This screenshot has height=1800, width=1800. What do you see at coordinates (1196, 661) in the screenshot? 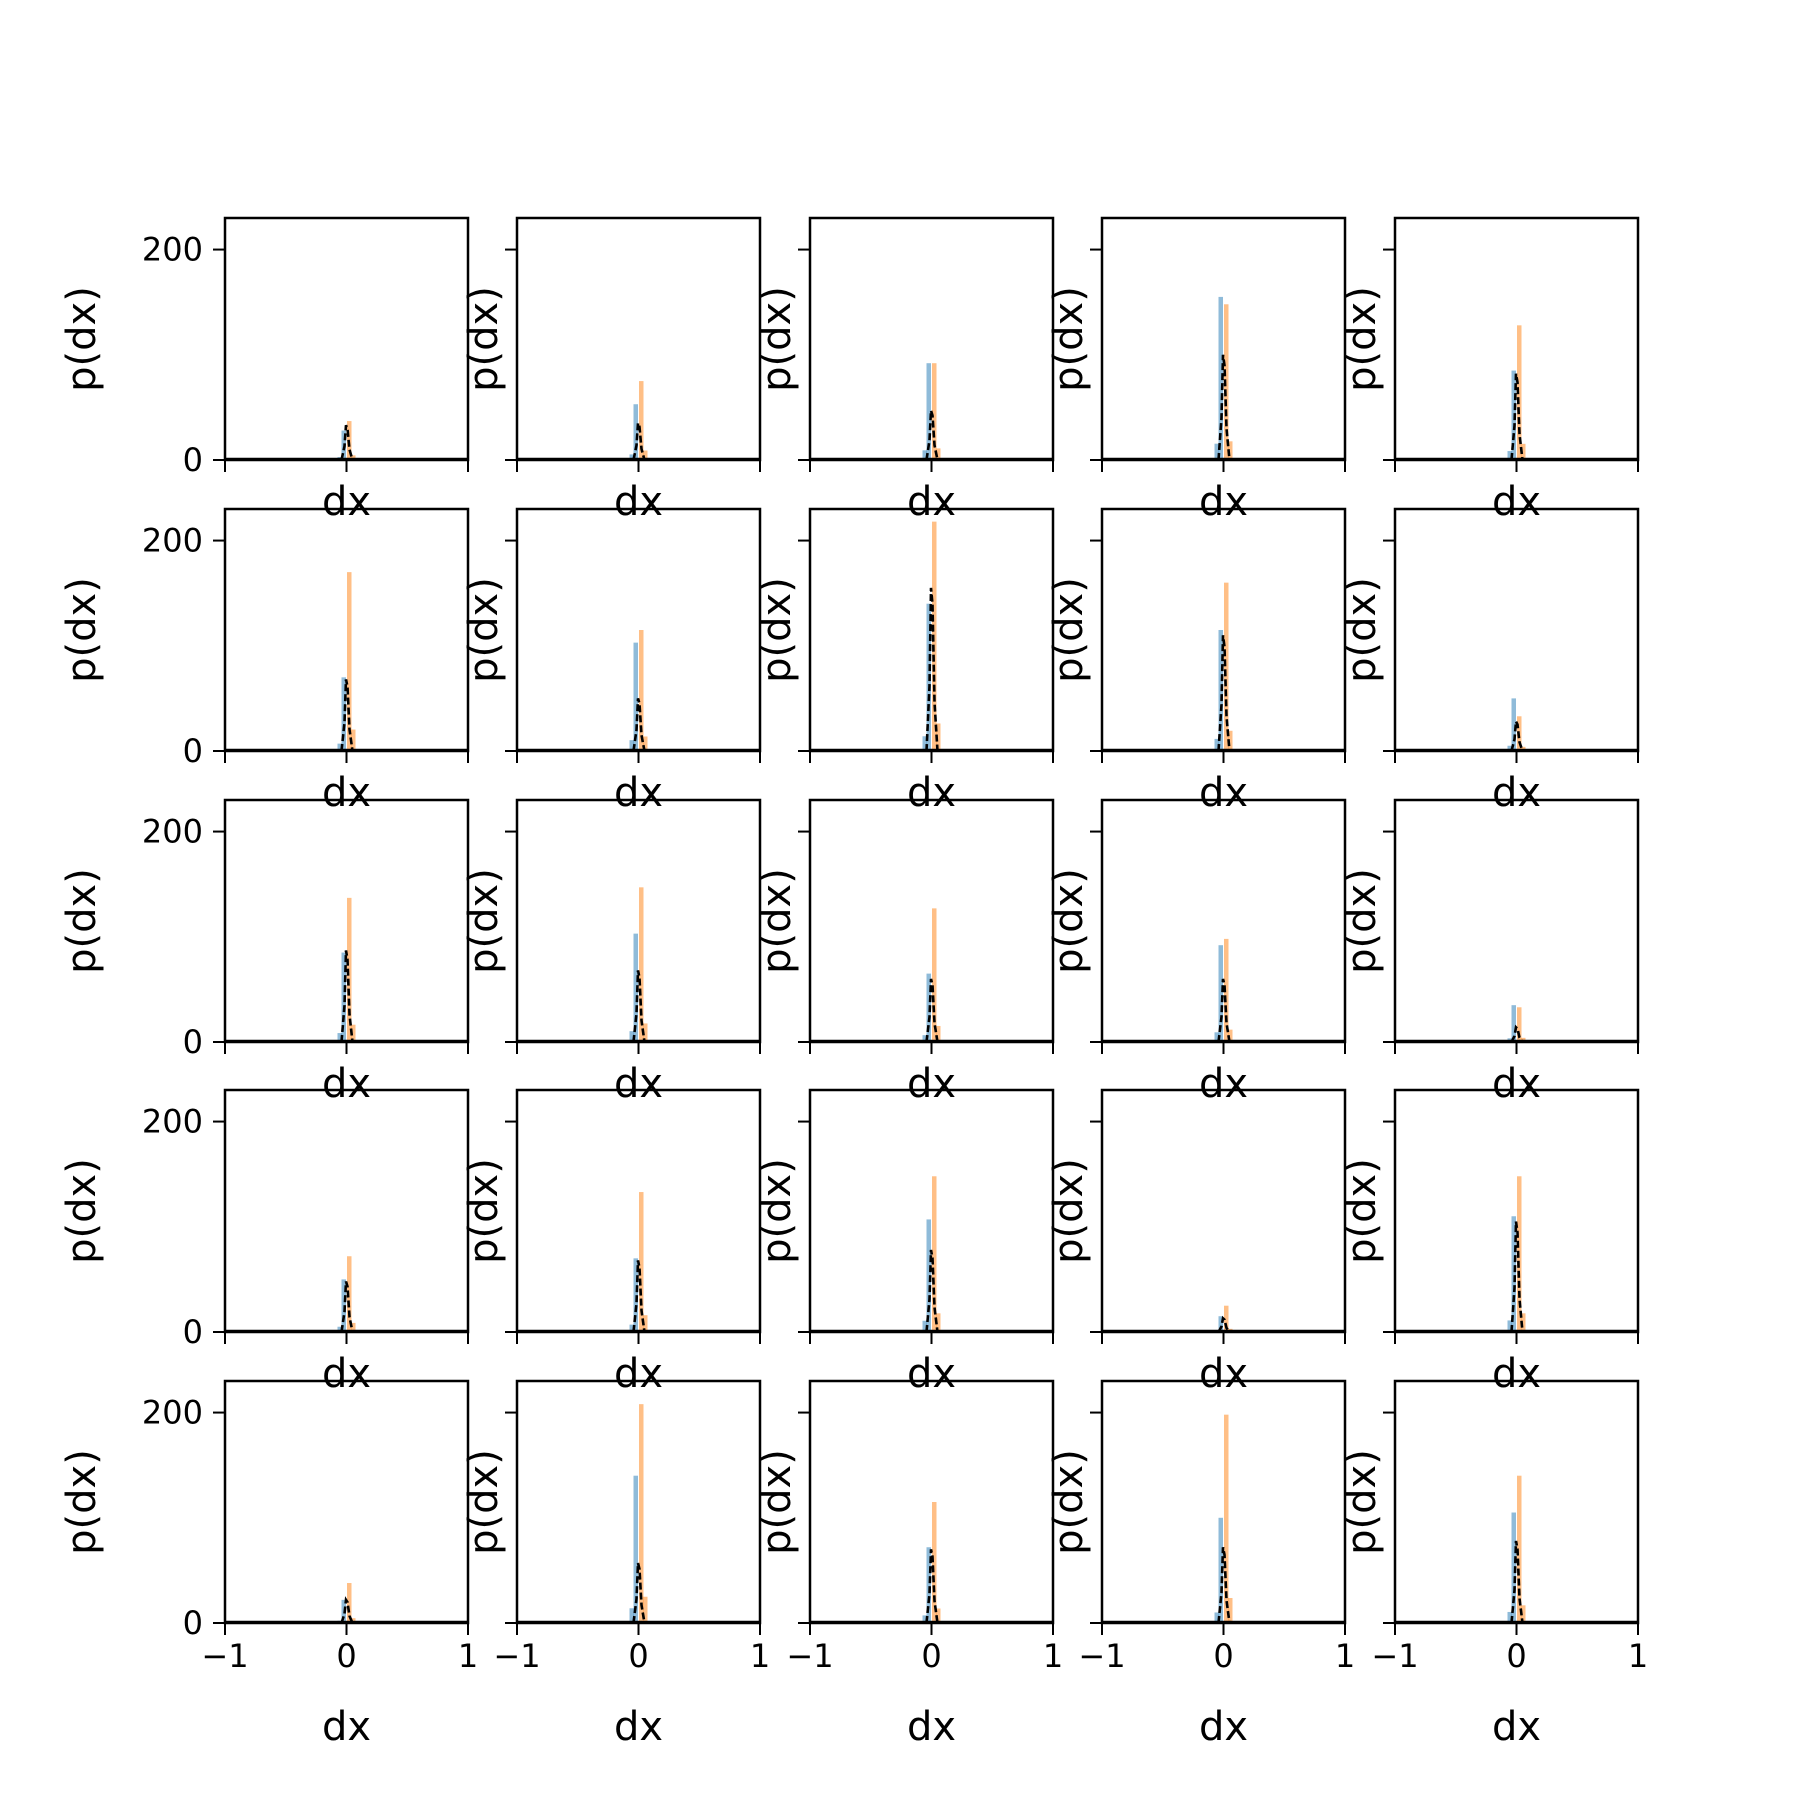
I see `subplot-r1-c3: dx p(dx)` at bounding box center [1196, 661].